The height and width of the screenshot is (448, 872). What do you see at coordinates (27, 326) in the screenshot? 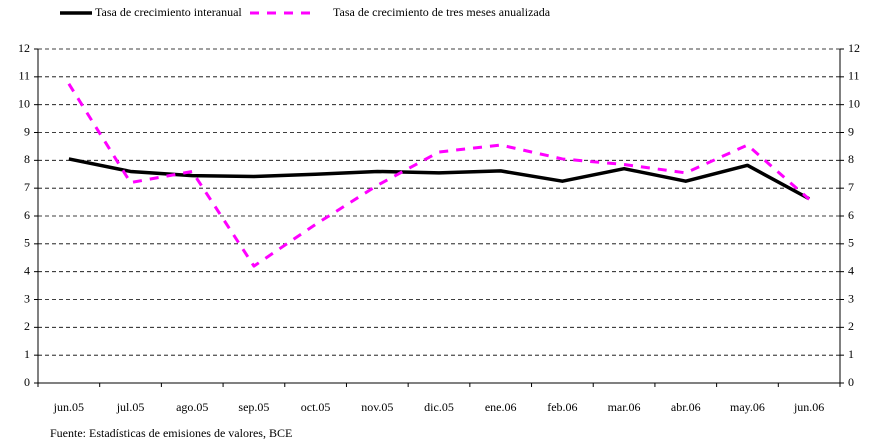
I see `y-tick-label: 2` at bounding box center [27, 326].